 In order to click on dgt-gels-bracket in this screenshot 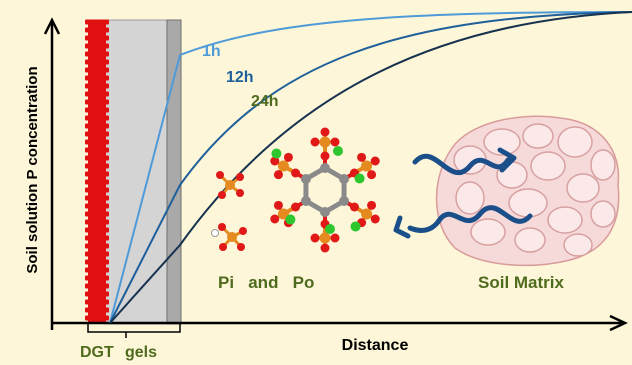, I will do `click(134, 331)`.